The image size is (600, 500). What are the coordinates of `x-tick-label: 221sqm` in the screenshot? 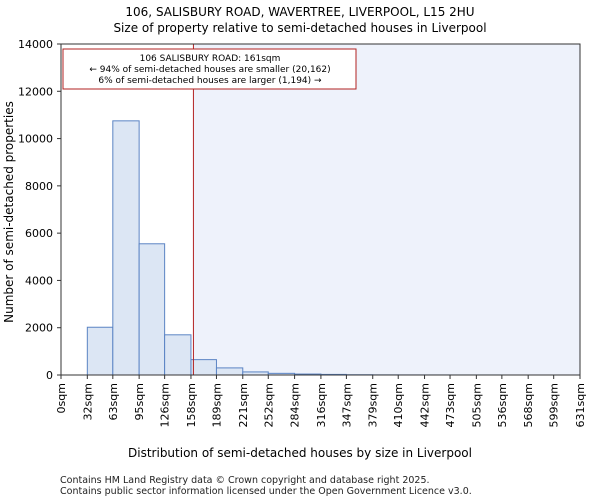 It's located at (243, 405).